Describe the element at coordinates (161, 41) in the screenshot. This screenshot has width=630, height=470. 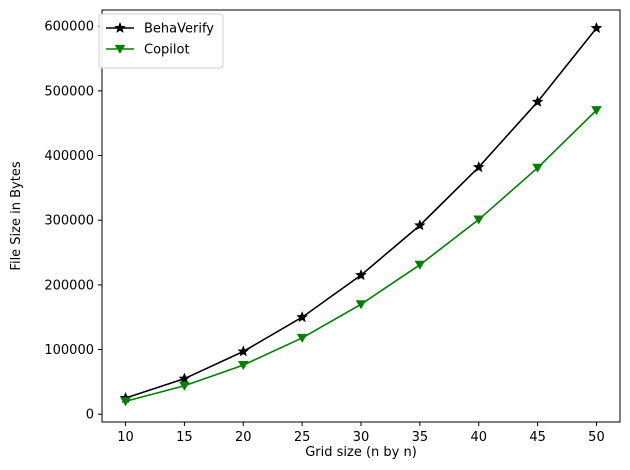
I see `legend: BehaVerify Copilot` at that location.